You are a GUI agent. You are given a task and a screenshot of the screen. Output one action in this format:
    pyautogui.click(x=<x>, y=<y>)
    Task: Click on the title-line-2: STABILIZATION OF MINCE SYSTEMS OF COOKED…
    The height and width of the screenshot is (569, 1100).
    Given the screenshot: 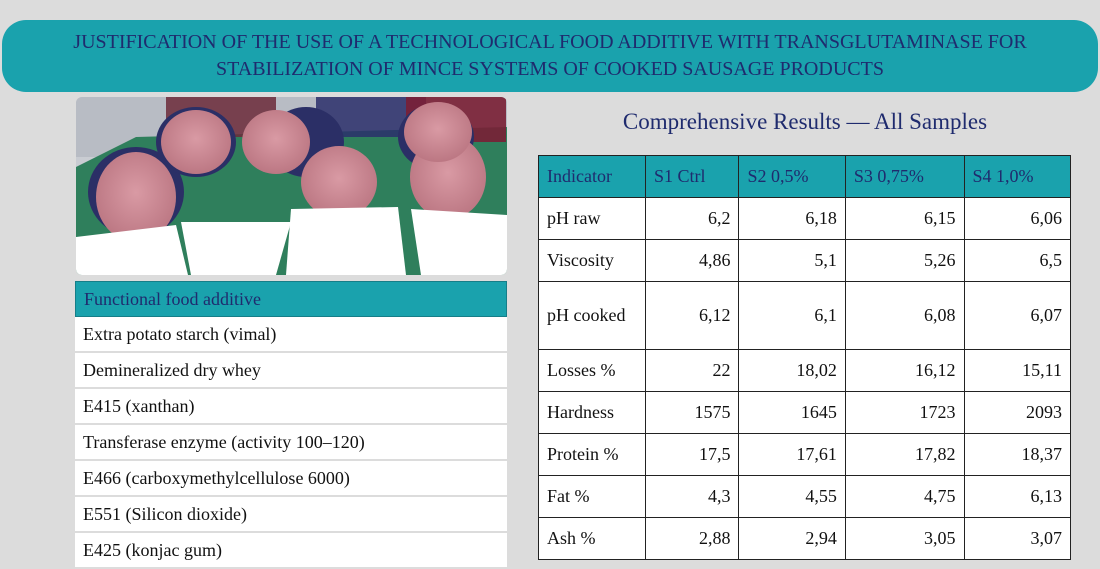 What is the action you would take?
    pyautogui.click(x=550, y=69)
    